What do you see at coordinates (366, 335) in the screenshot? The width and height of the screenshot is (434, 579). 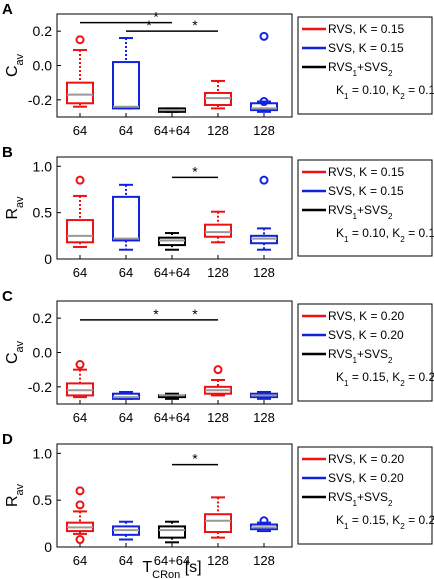 I see `legend-label: SVS, K = 0.20` at bounding box center [366, 335].